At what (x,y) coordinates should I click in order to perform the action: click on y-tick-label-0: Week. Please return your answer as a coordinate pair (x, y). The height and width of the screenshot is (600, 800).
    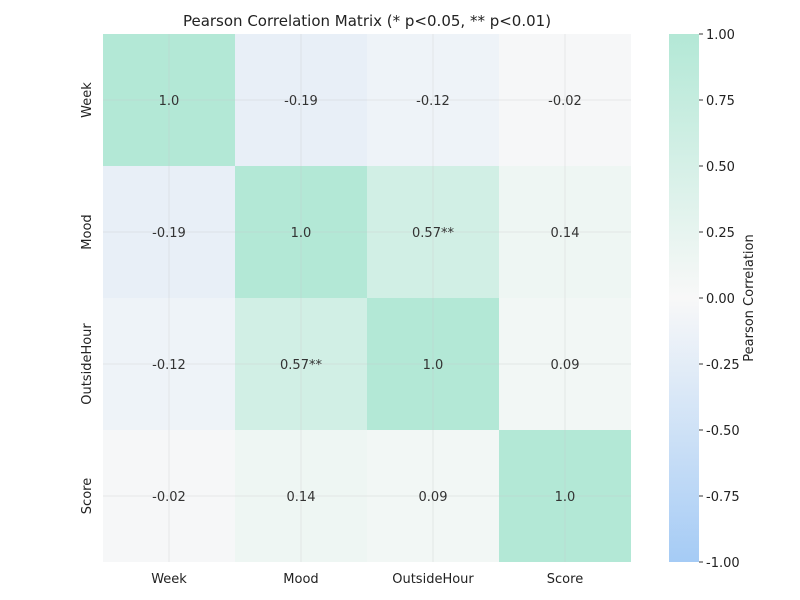
    Looking at the image, I should click on (87, 100).